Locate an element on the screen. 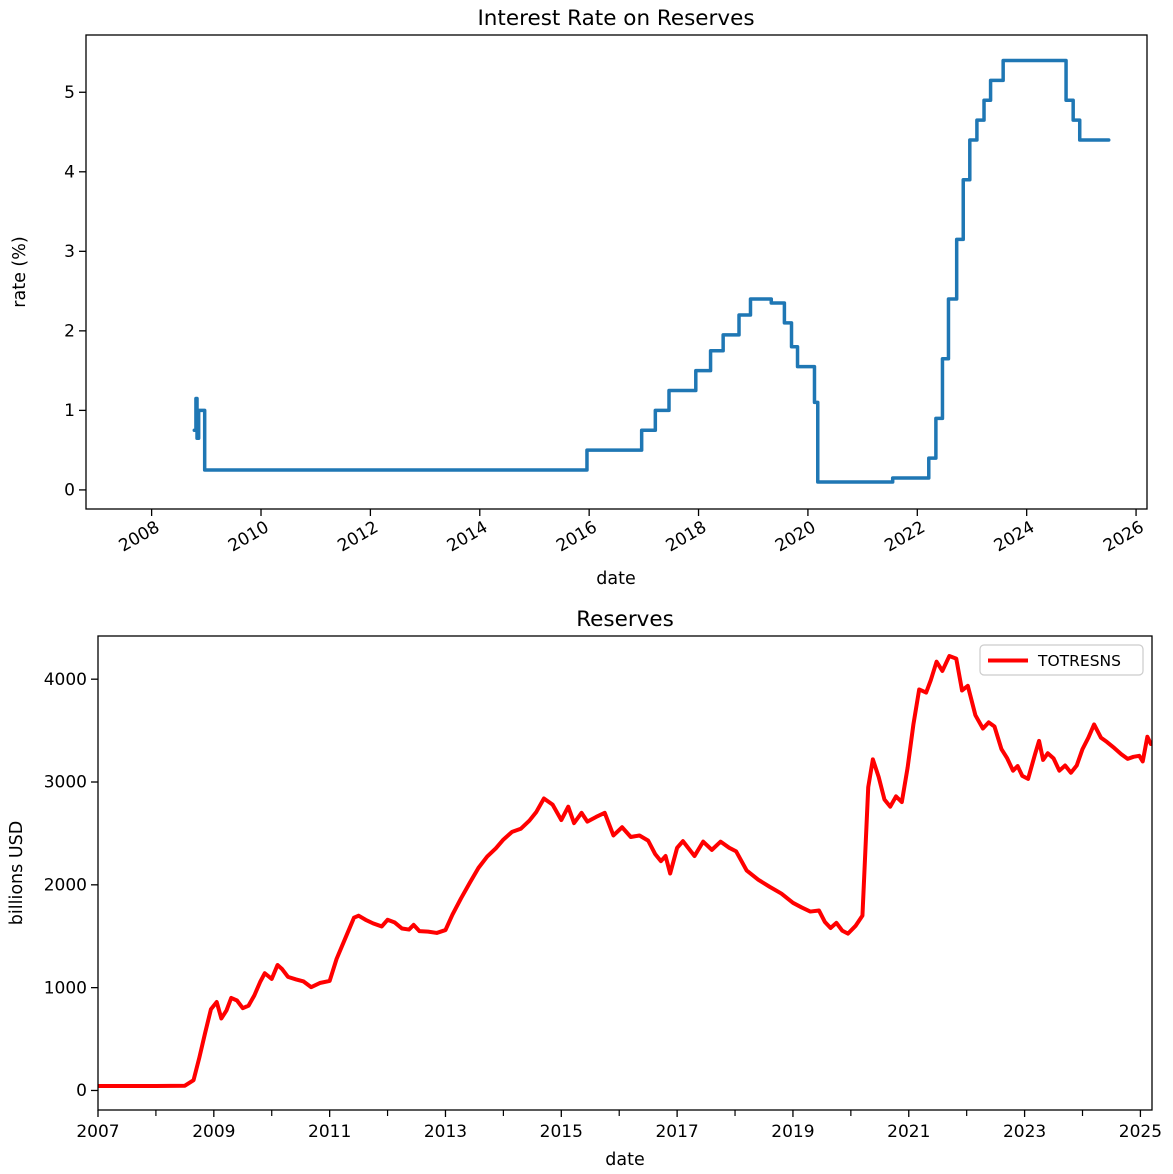  x-tick-label: 2014 is located at coordinates (467, 536).